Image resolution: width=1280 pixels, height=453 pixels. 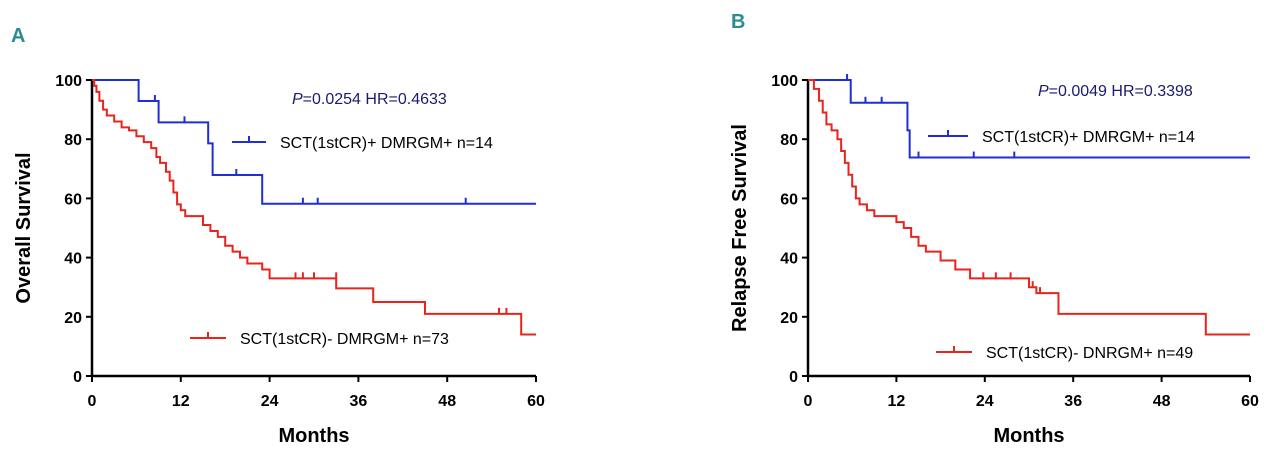 What do you see at coordinates (1162, 401) in the screenshot?
I see `panel-b-x-tick-label: 48` at bounding box center [1162, 401].